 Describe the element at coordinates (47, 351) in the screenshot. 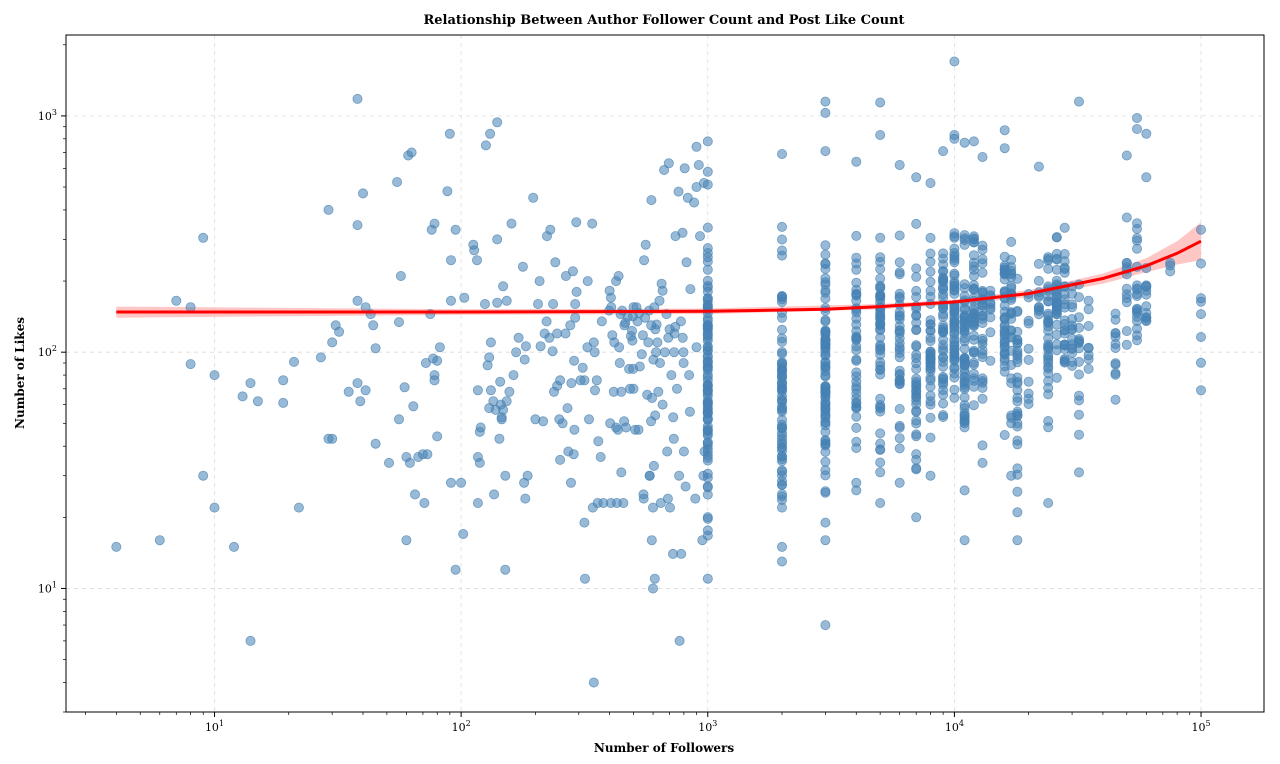

I see `y-tick-label: 10²` at that location.